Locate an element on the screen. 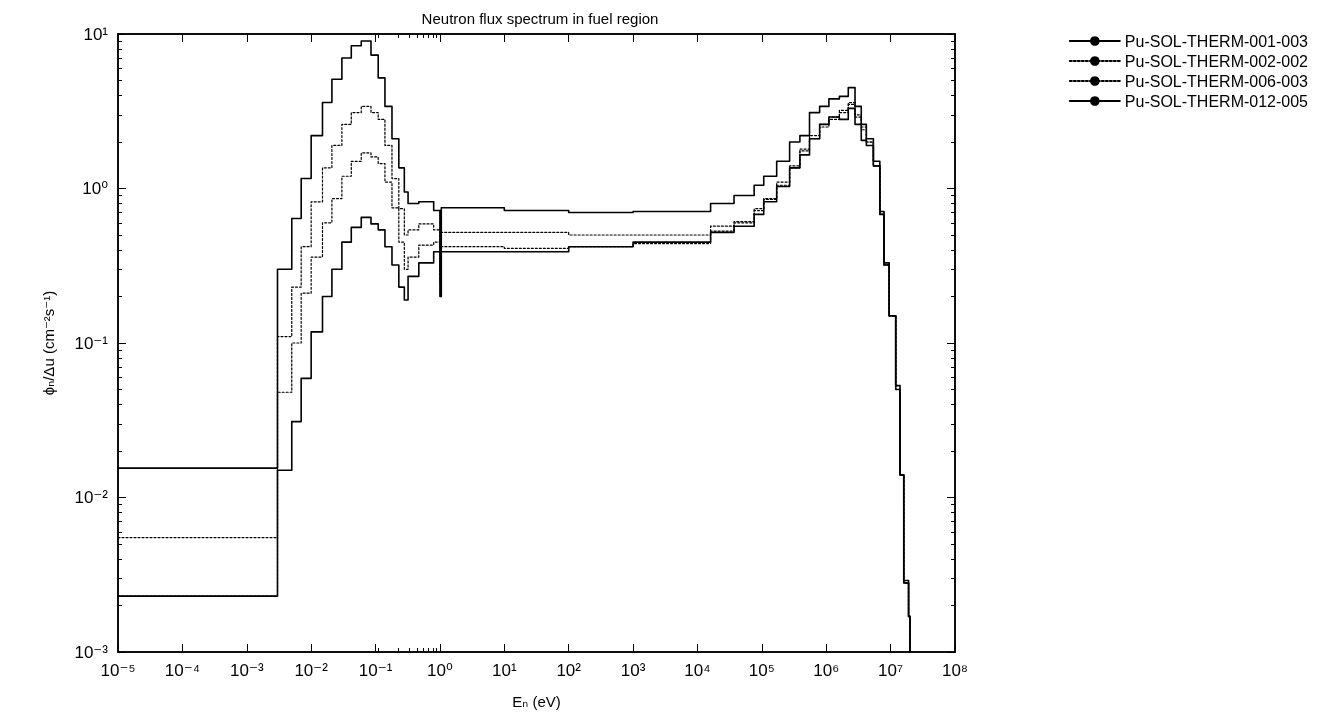 The height and width of the screenshot is (715, 1321). chart-title: Neutron flux spectrum in fuel region is located at coordinates (540, 18).